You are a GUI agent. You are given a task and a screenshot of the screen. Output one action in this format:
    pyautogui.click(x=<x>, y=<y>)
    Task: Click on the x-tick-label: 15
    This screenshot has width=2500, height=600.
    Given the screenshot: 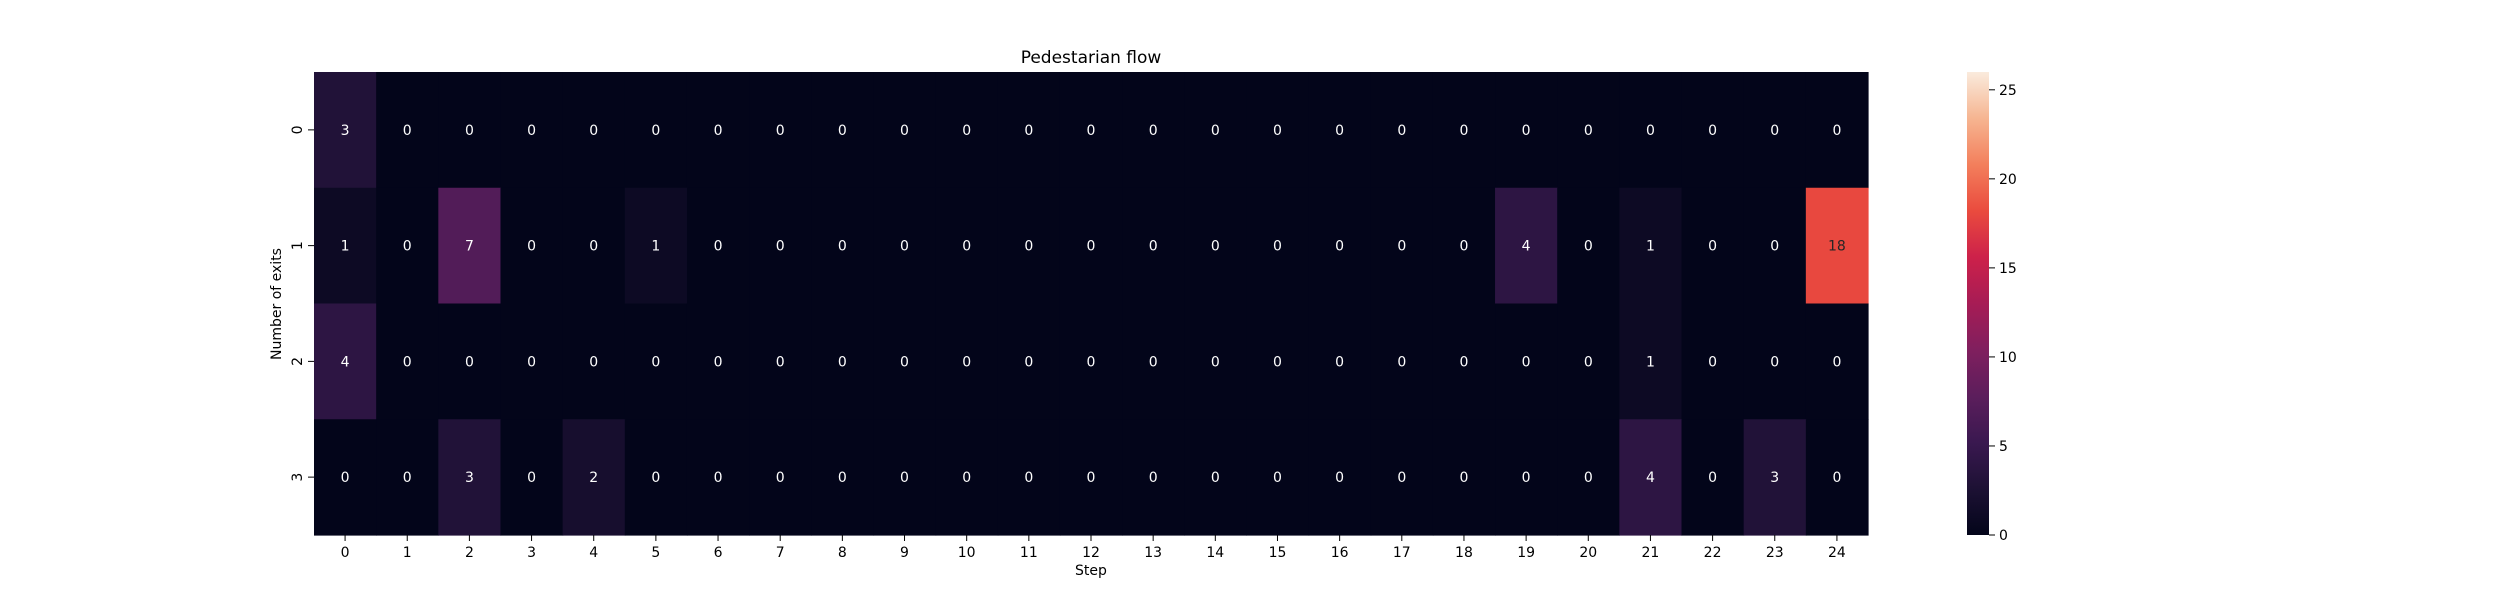 What is the action you would take?
    pyautogui.click(x=1278, y=553)
    